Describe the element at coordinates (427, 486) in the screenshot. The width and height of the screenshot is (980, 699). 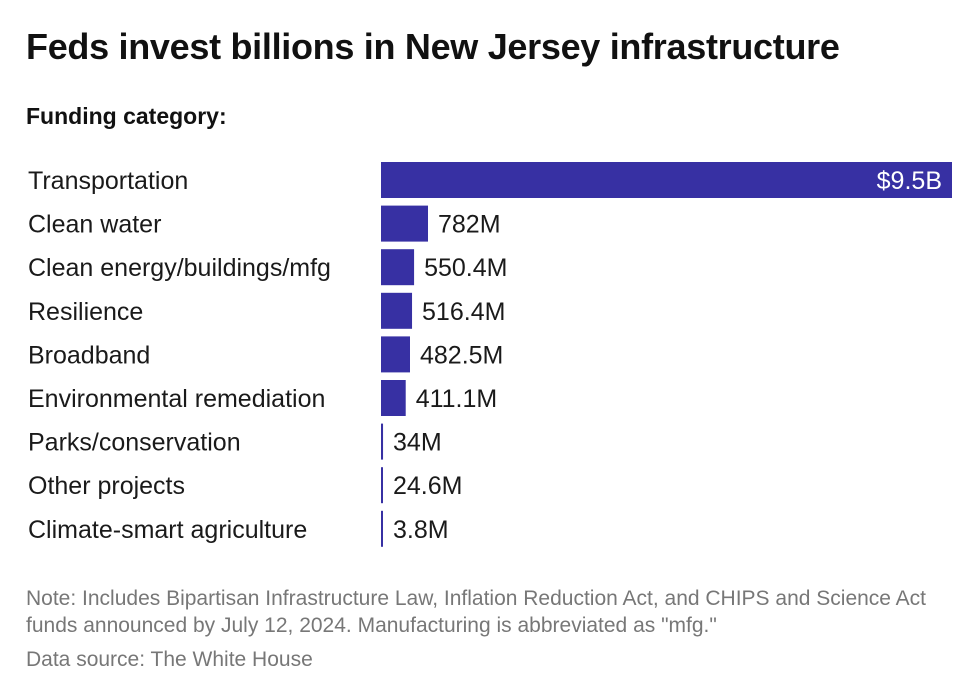
I see `value-label: 24.6M` at that location.